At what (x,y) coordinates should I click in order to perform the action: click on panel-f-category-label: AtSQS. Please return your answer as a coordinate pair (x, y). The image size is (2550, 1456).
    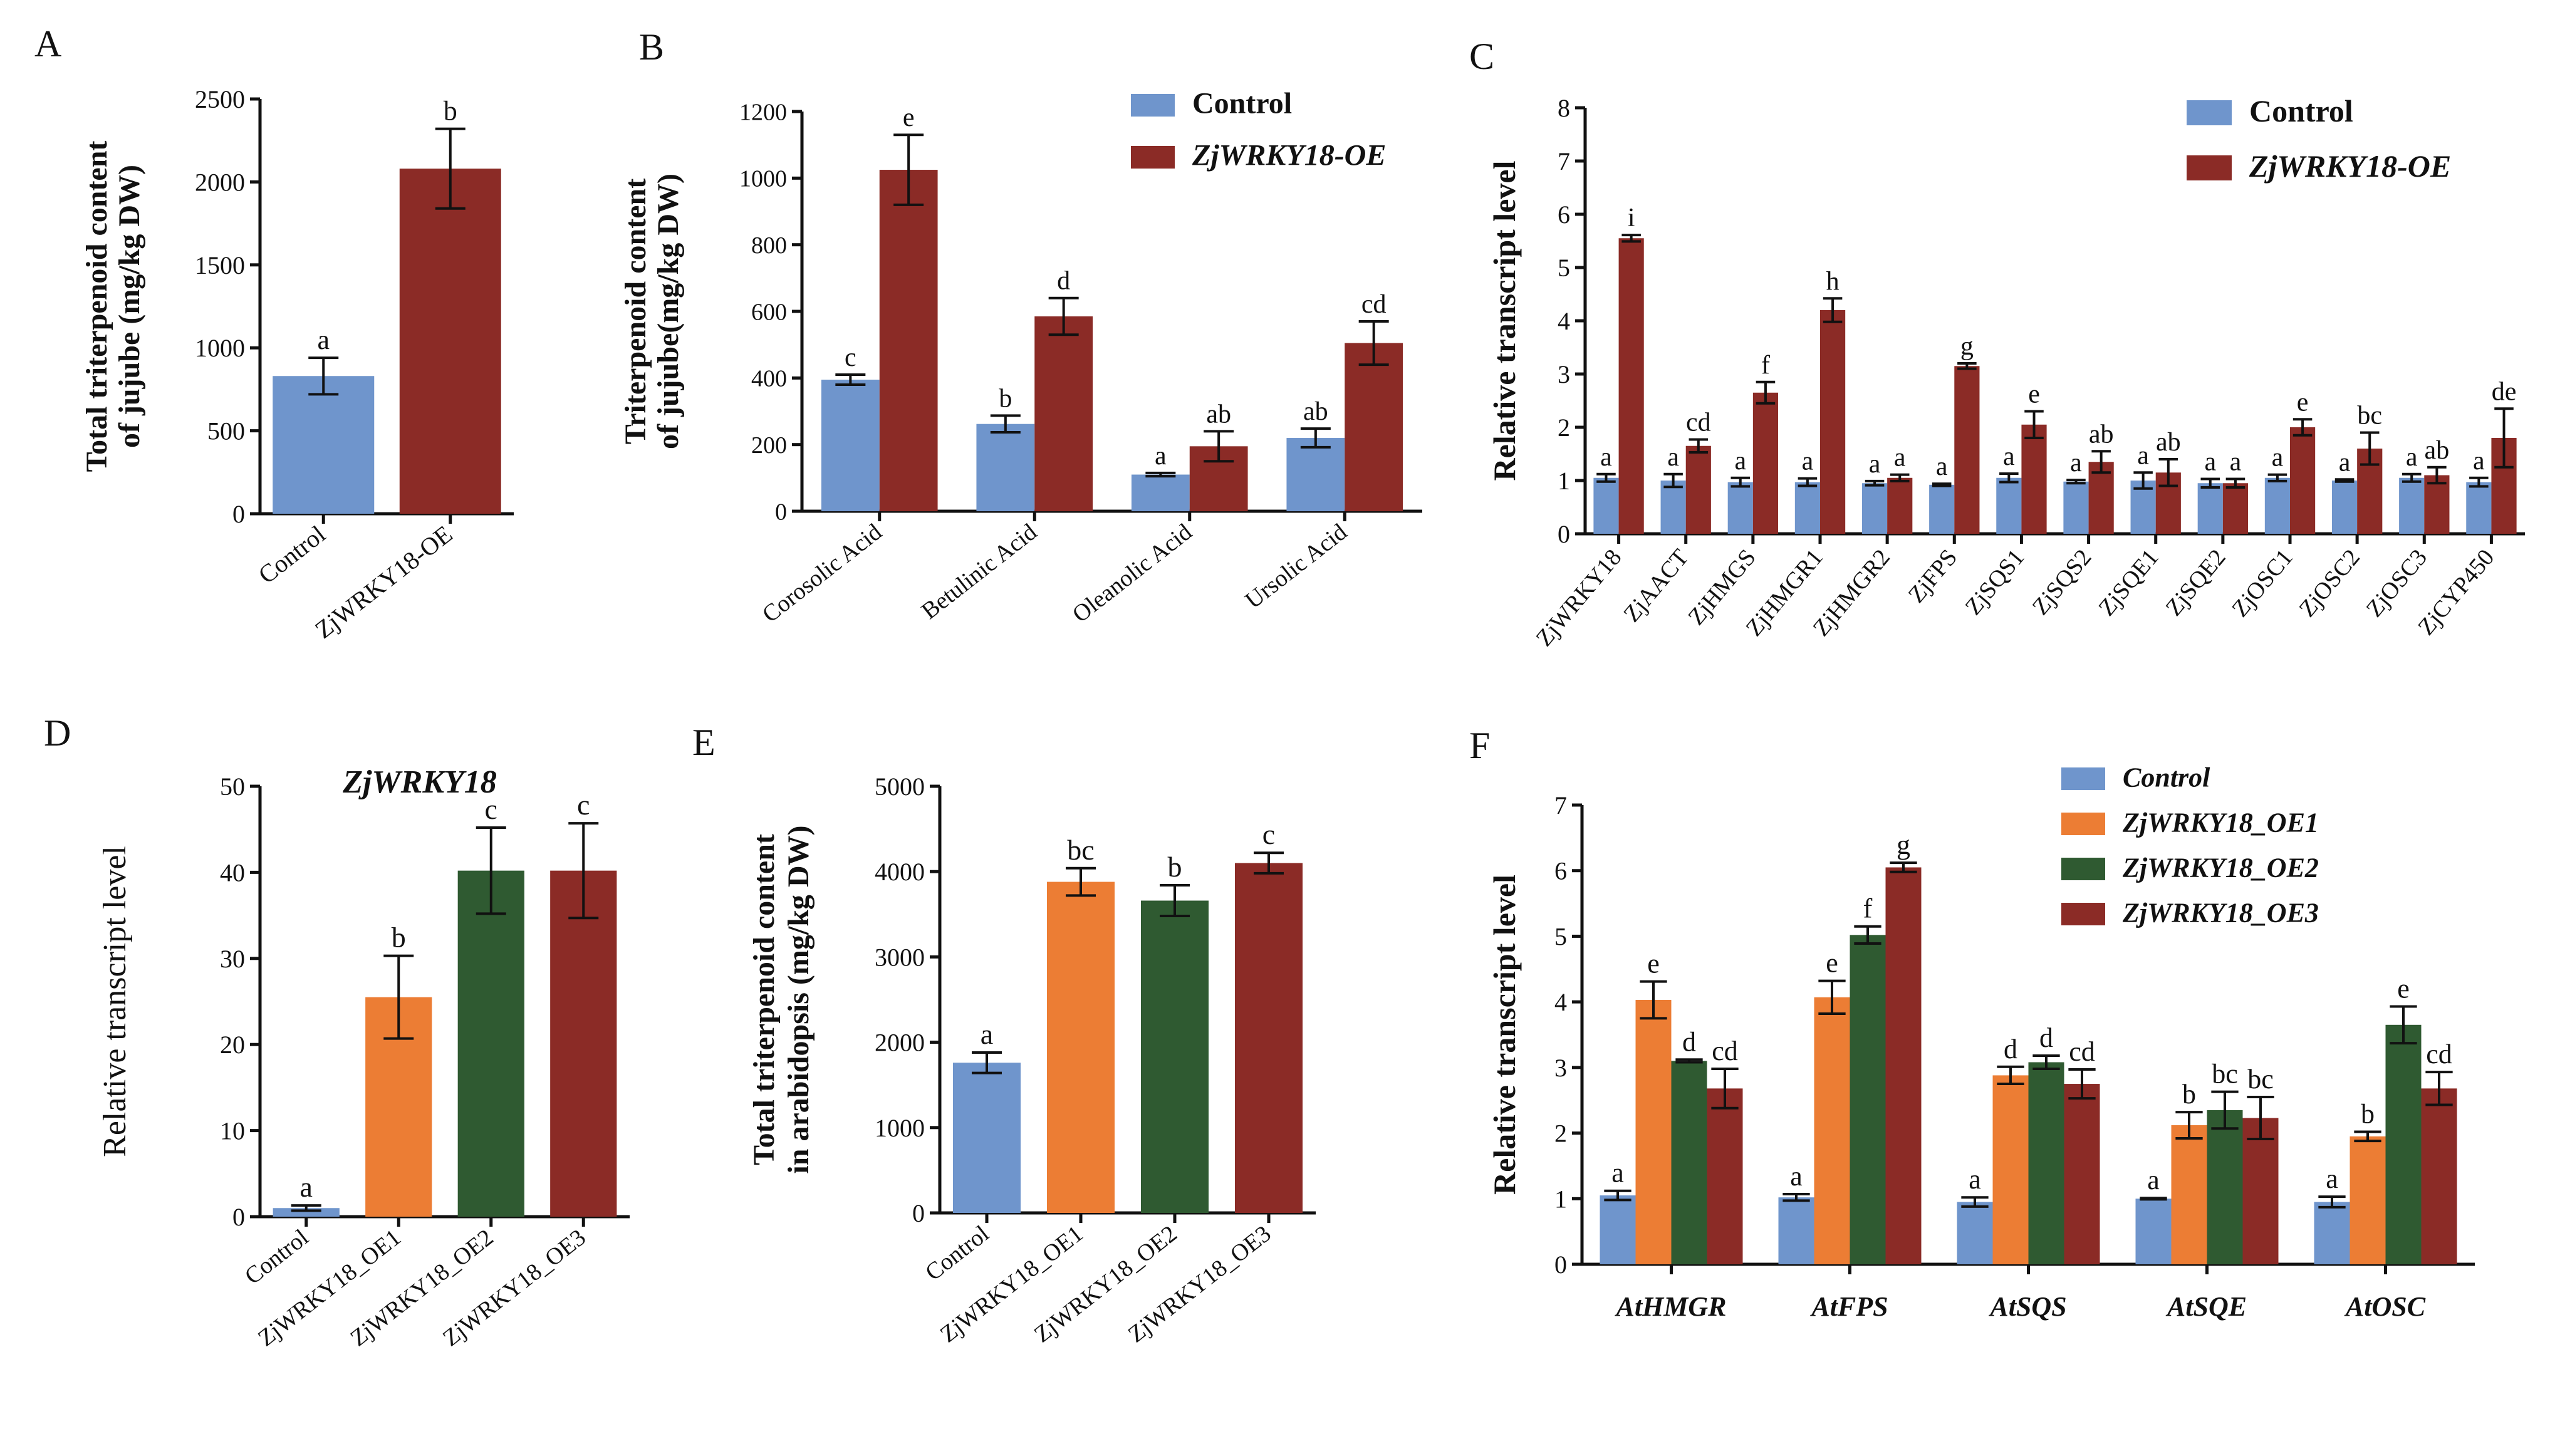
    Looking at the image, I should click on (2027, 1306).